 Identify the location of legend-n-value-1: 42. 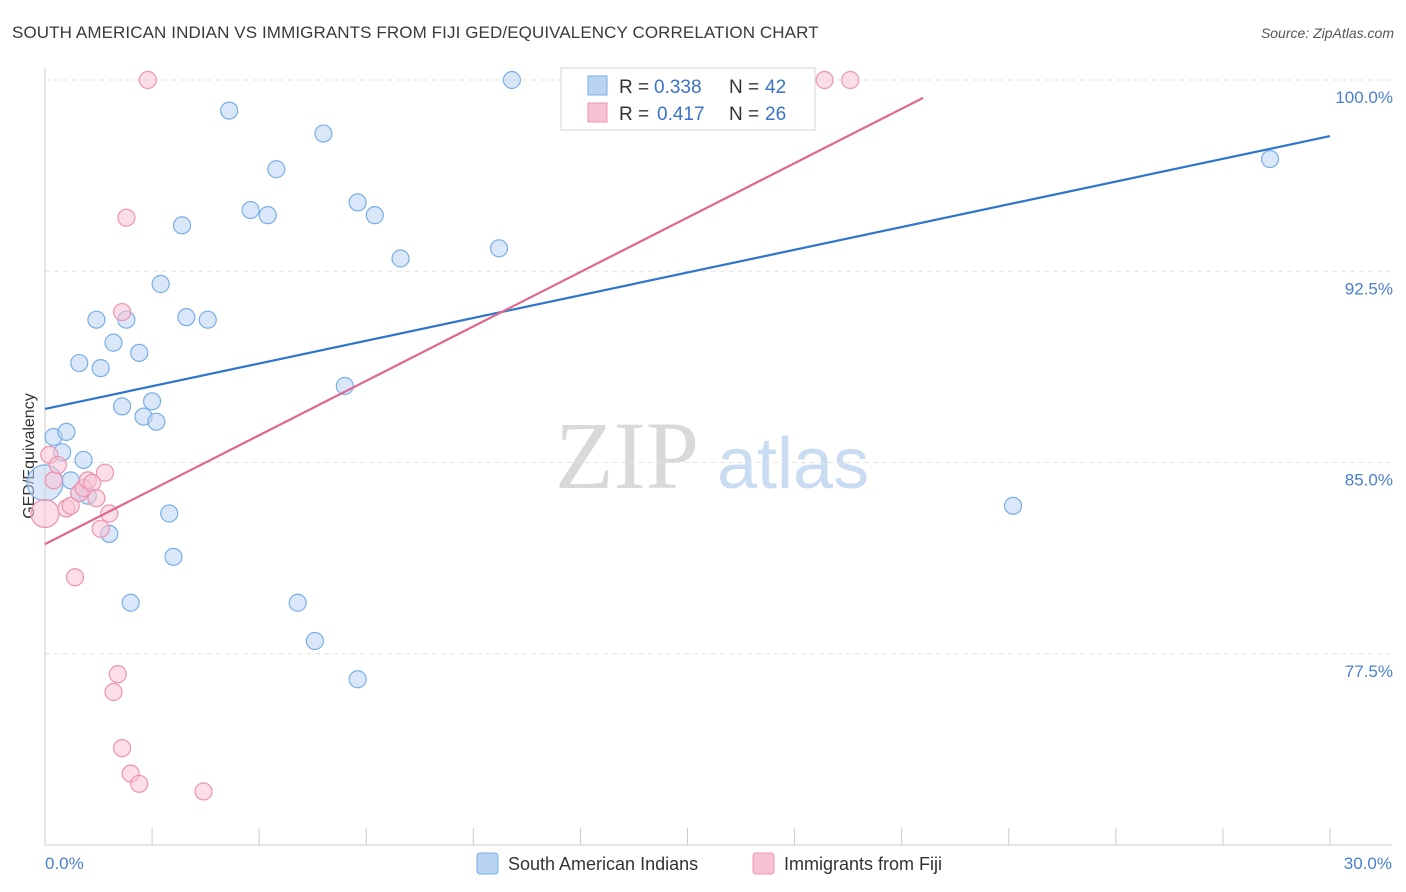
(775, 87).